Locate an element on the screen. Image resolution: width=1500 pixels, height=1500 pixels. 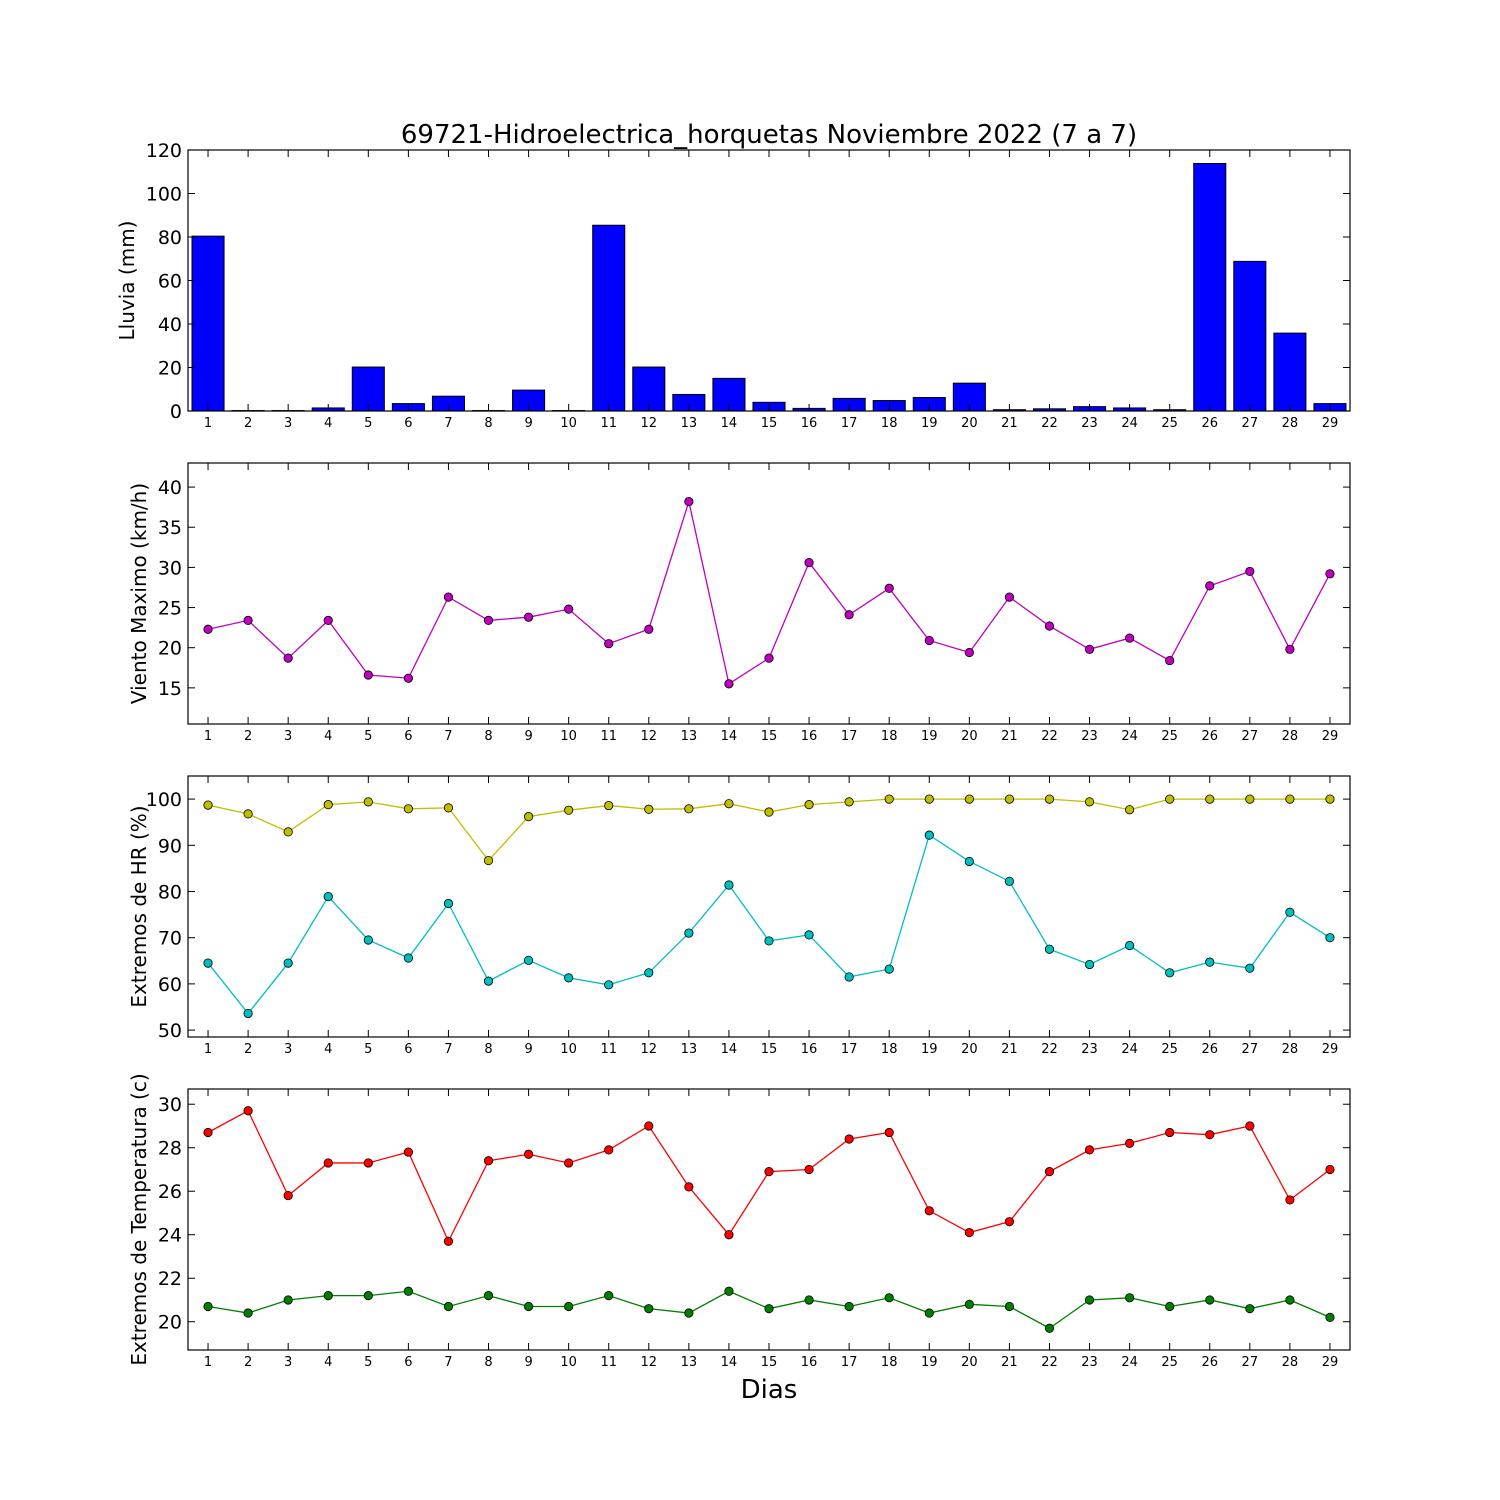
max-wind-xtick-label: 7 is located at coordinates (448, 736).